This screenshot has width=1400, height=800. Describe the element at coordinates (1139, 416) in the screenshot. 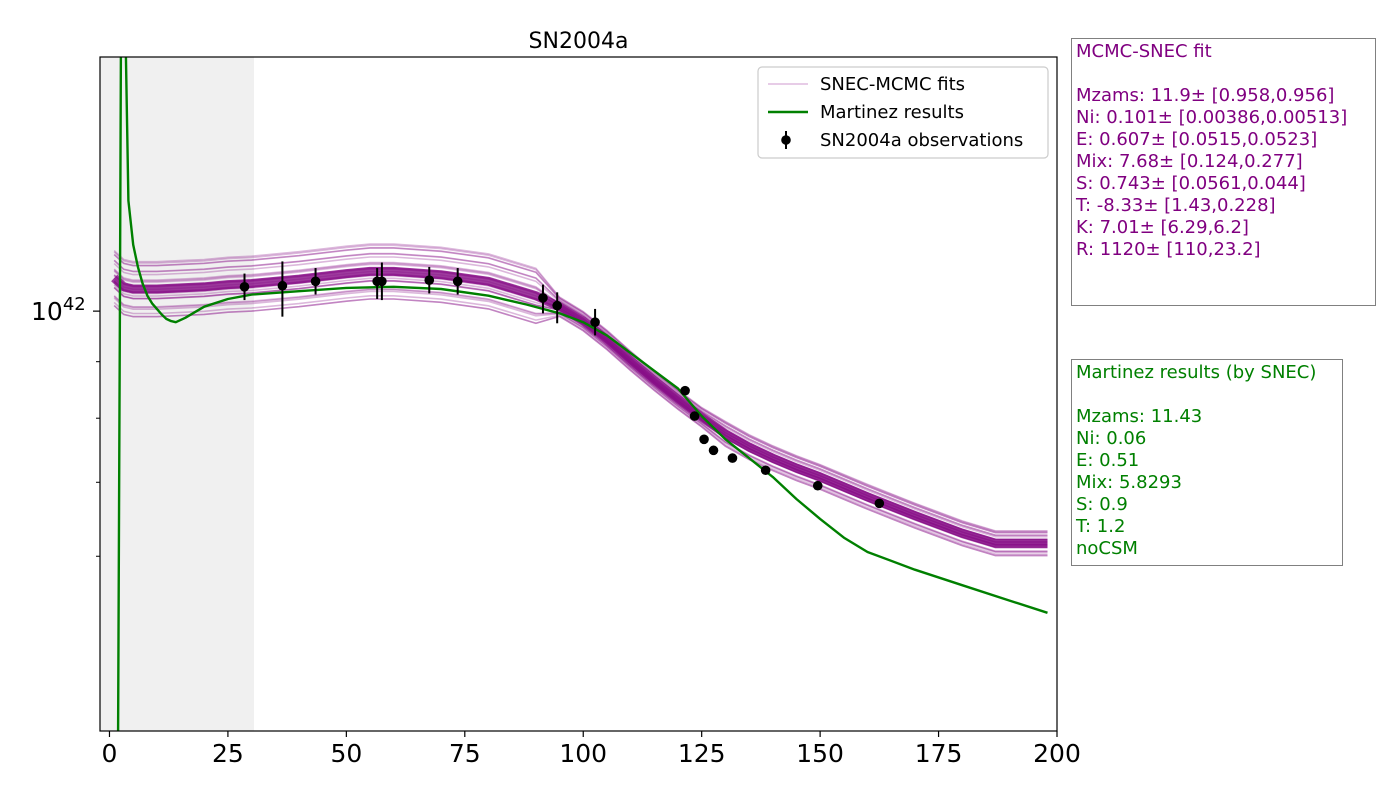

I see `martinez-box-line: Mzams: 11.43` at that location.